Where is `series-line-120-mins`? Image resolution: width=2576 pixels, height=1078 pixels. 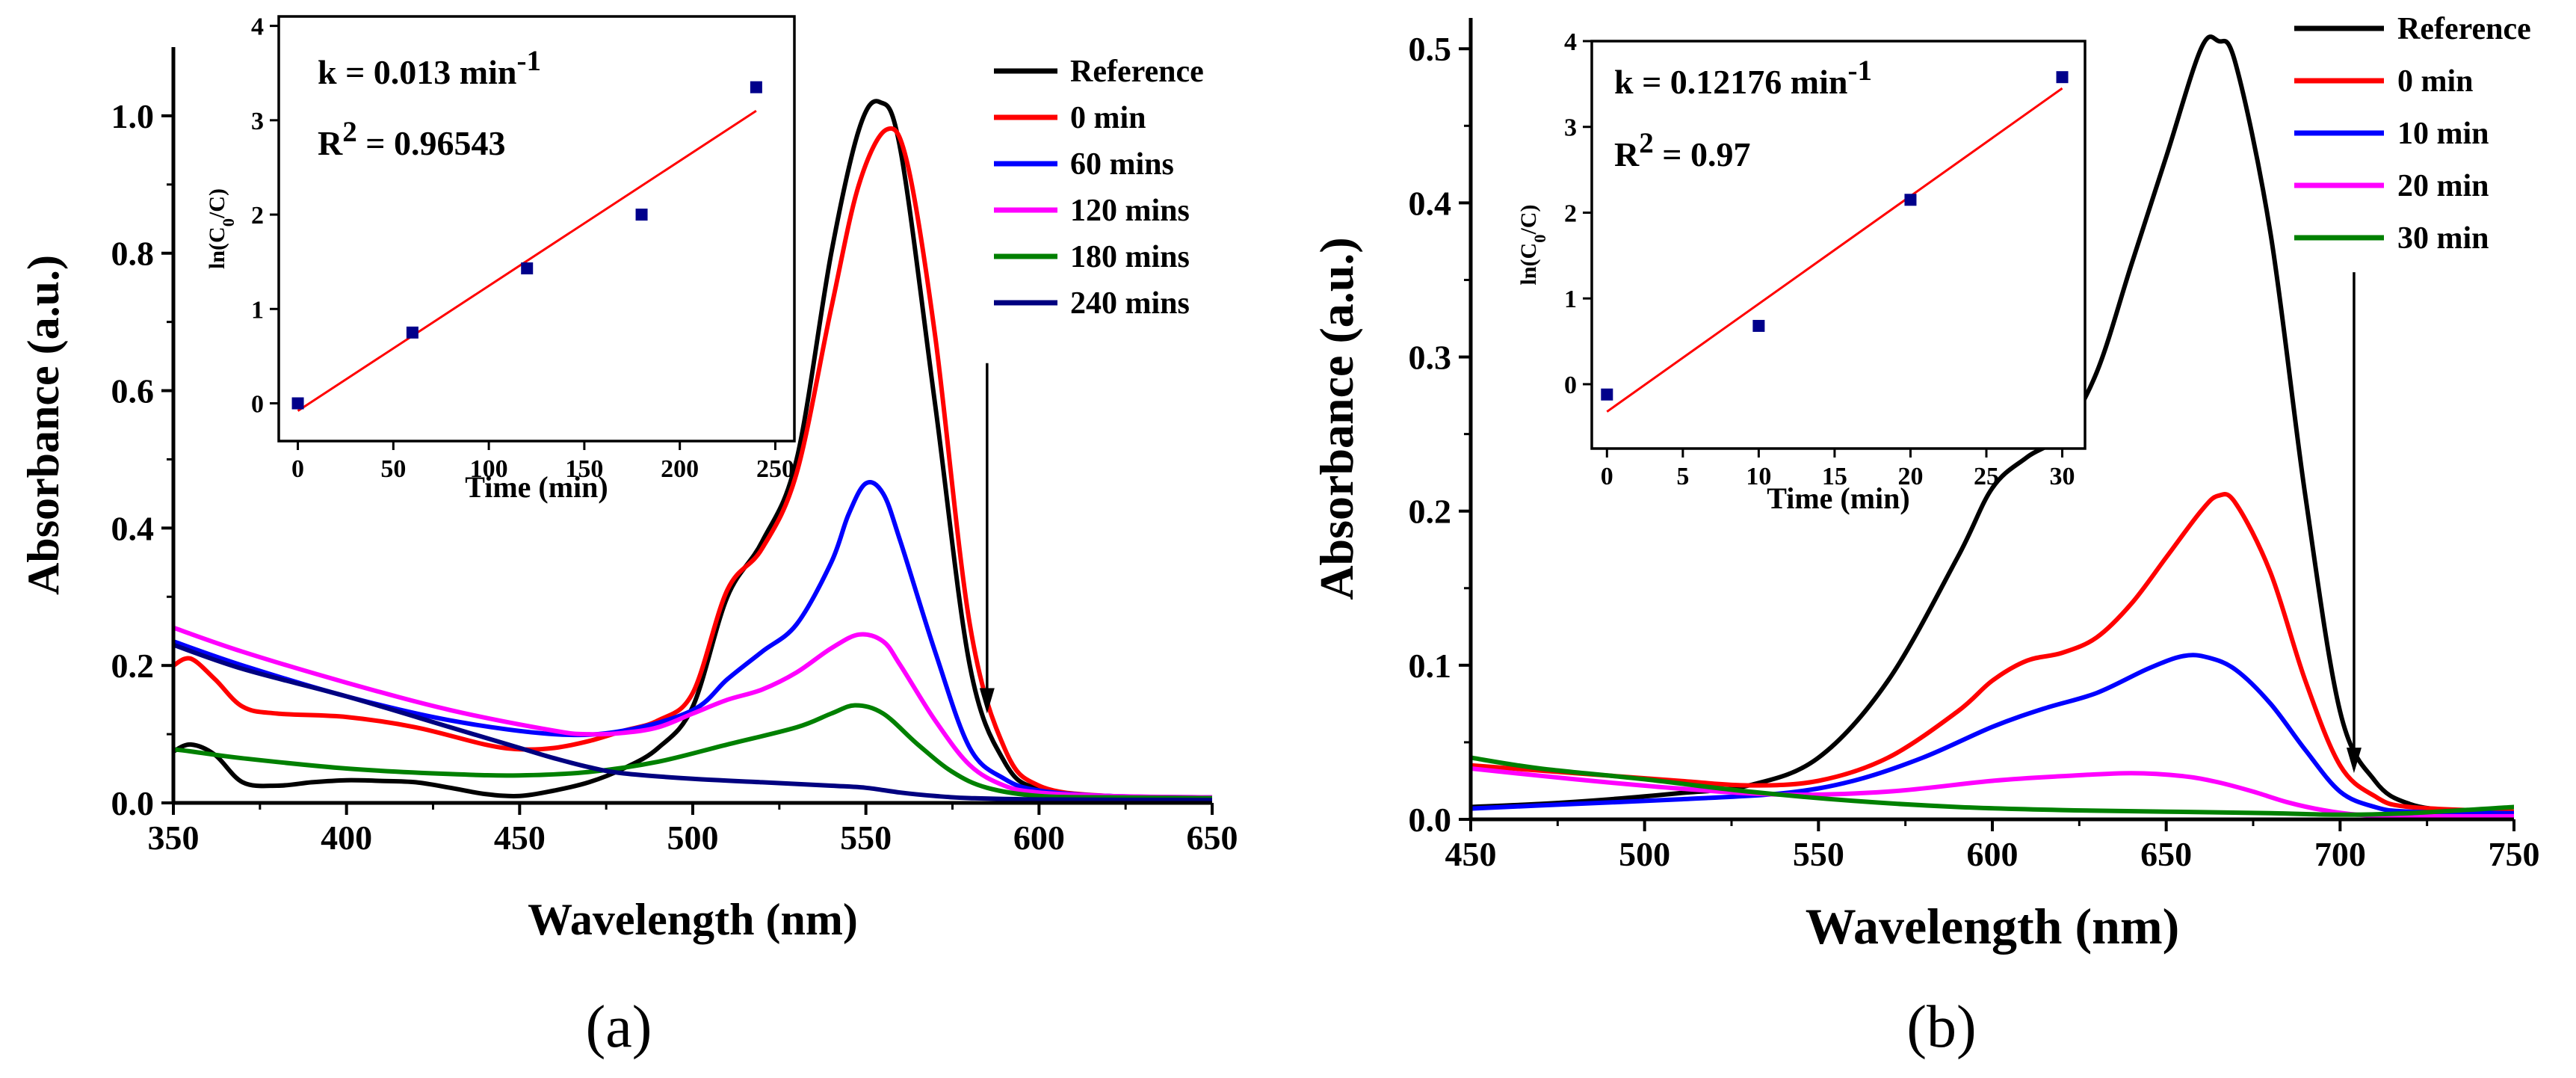
series-line-120-mins is located at coordinates (693, 712).